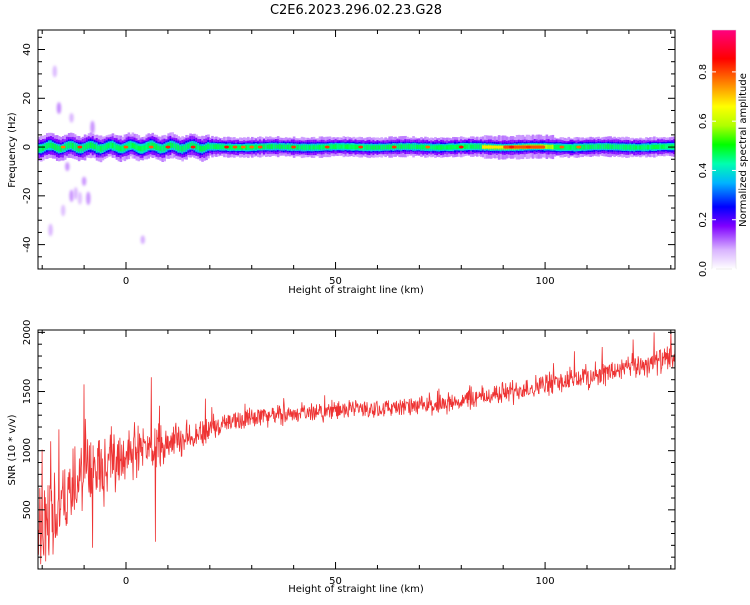  Describe the element at coordinates (743, 150) in the screenshot. I see `colorbar-label: Normalized spectral amplitude` at that location.